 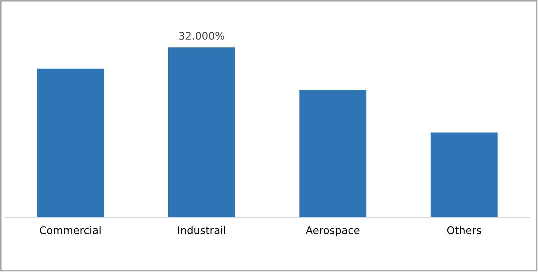 I want to click on x-tick-label: Others, so click(x=464, y=230).